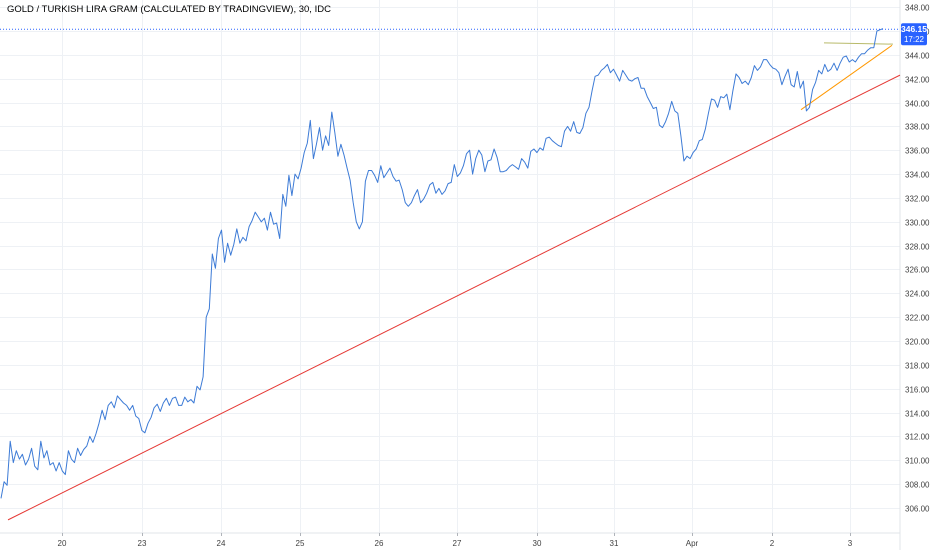 The height and width of the screenshot is (555, 932). Describe the element at coordinates (379, 543) in the screenshot. I see `x-tick-label: 26` at that location.